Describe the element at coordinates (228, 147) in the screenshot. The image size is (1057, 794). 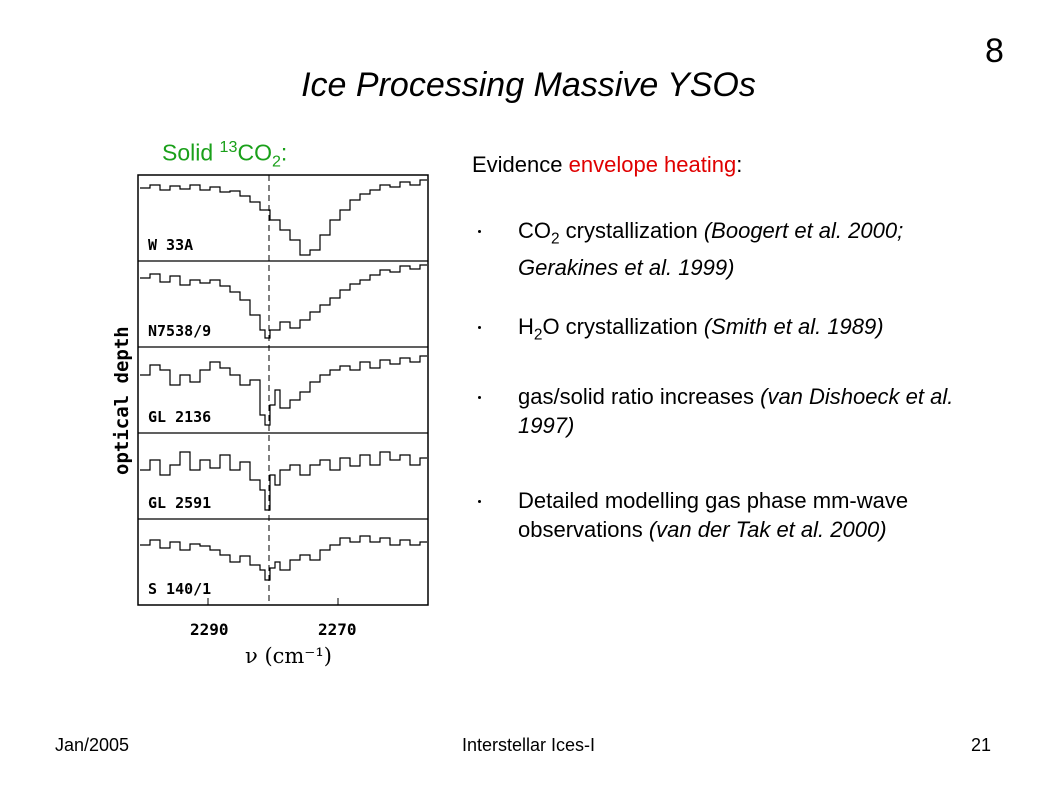
I see `figure-label-sup: 13` at that location.